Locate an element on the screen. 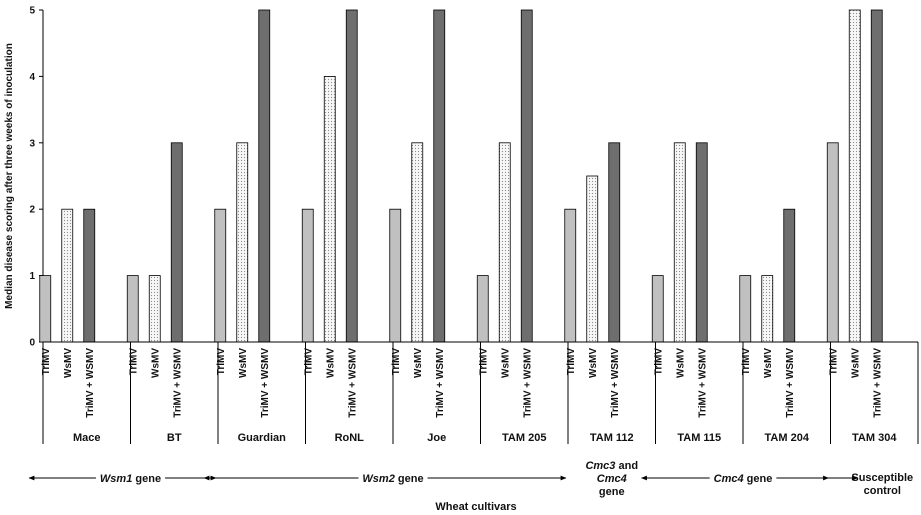 The height and width of the screenshot is (515, 921). y-tick-label: 2 is located at coordinates (32, 210).